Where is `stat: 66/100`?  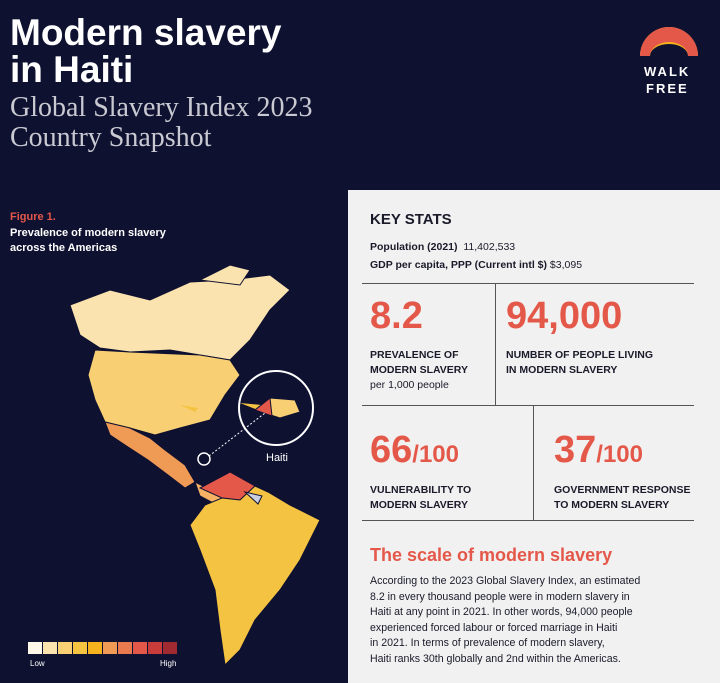 stat: 66/100 is located at coordinates (414, 452).